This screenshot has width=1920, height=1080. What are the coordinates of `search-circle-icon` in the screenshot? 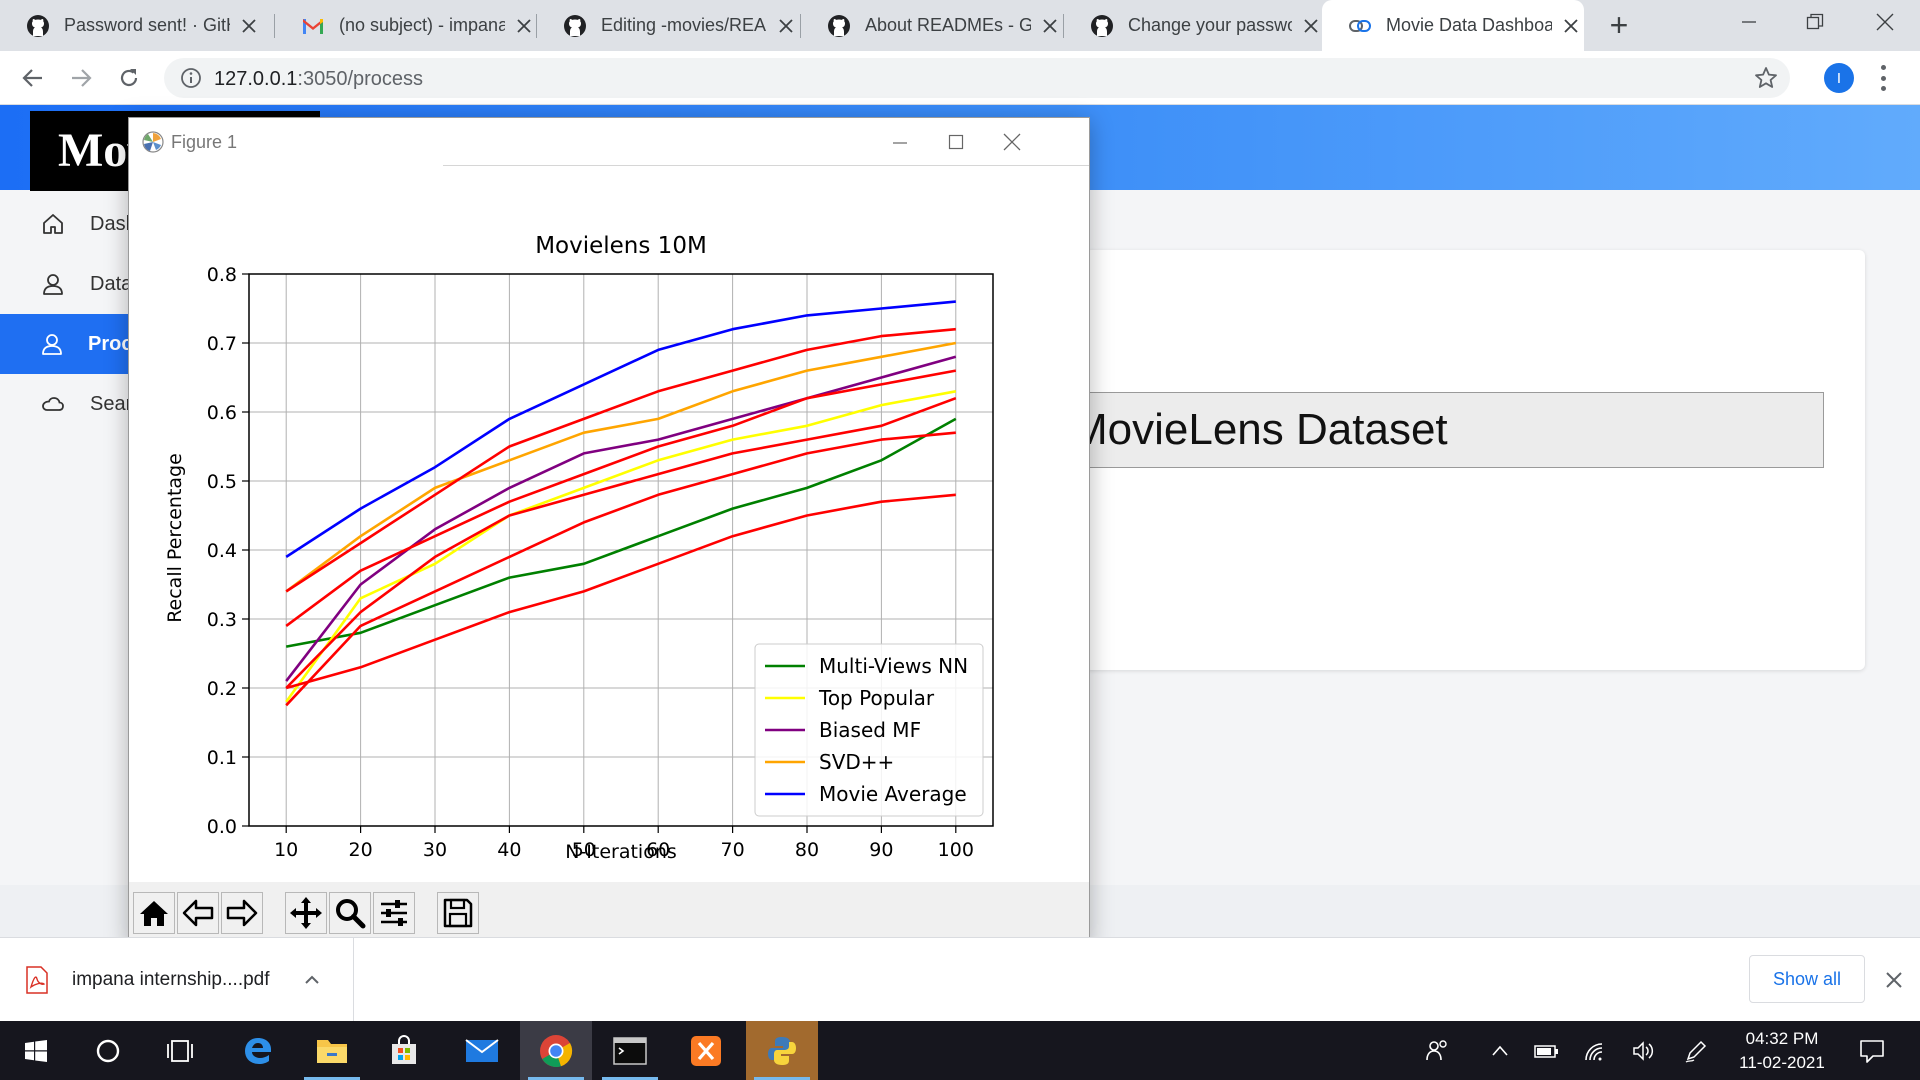 It's located at (108, 1050).